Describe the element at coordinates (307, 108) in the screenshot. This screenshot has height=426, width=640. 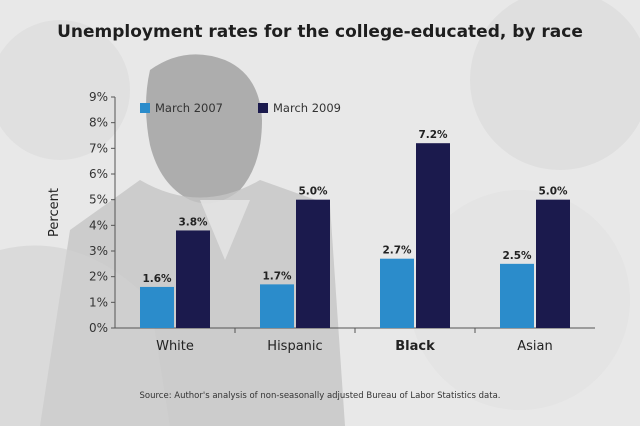
I see `legend-label: March 2009` at that location.